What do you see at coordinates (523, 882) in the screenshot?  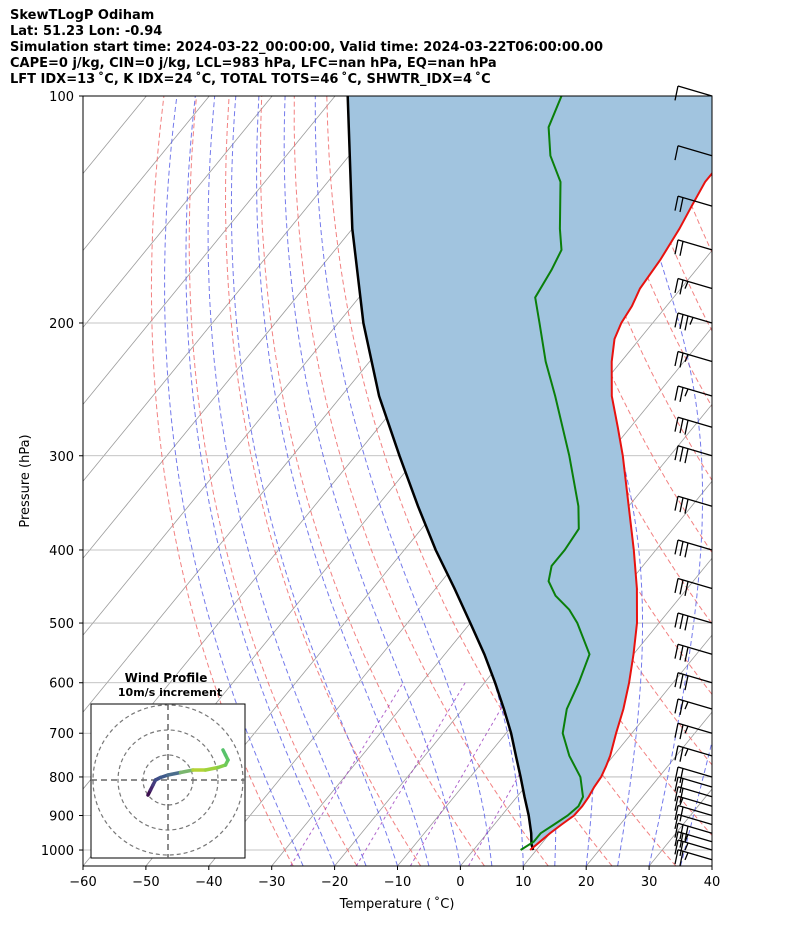 I see `x-tick-label: 10` at bounding box center [523, 882].